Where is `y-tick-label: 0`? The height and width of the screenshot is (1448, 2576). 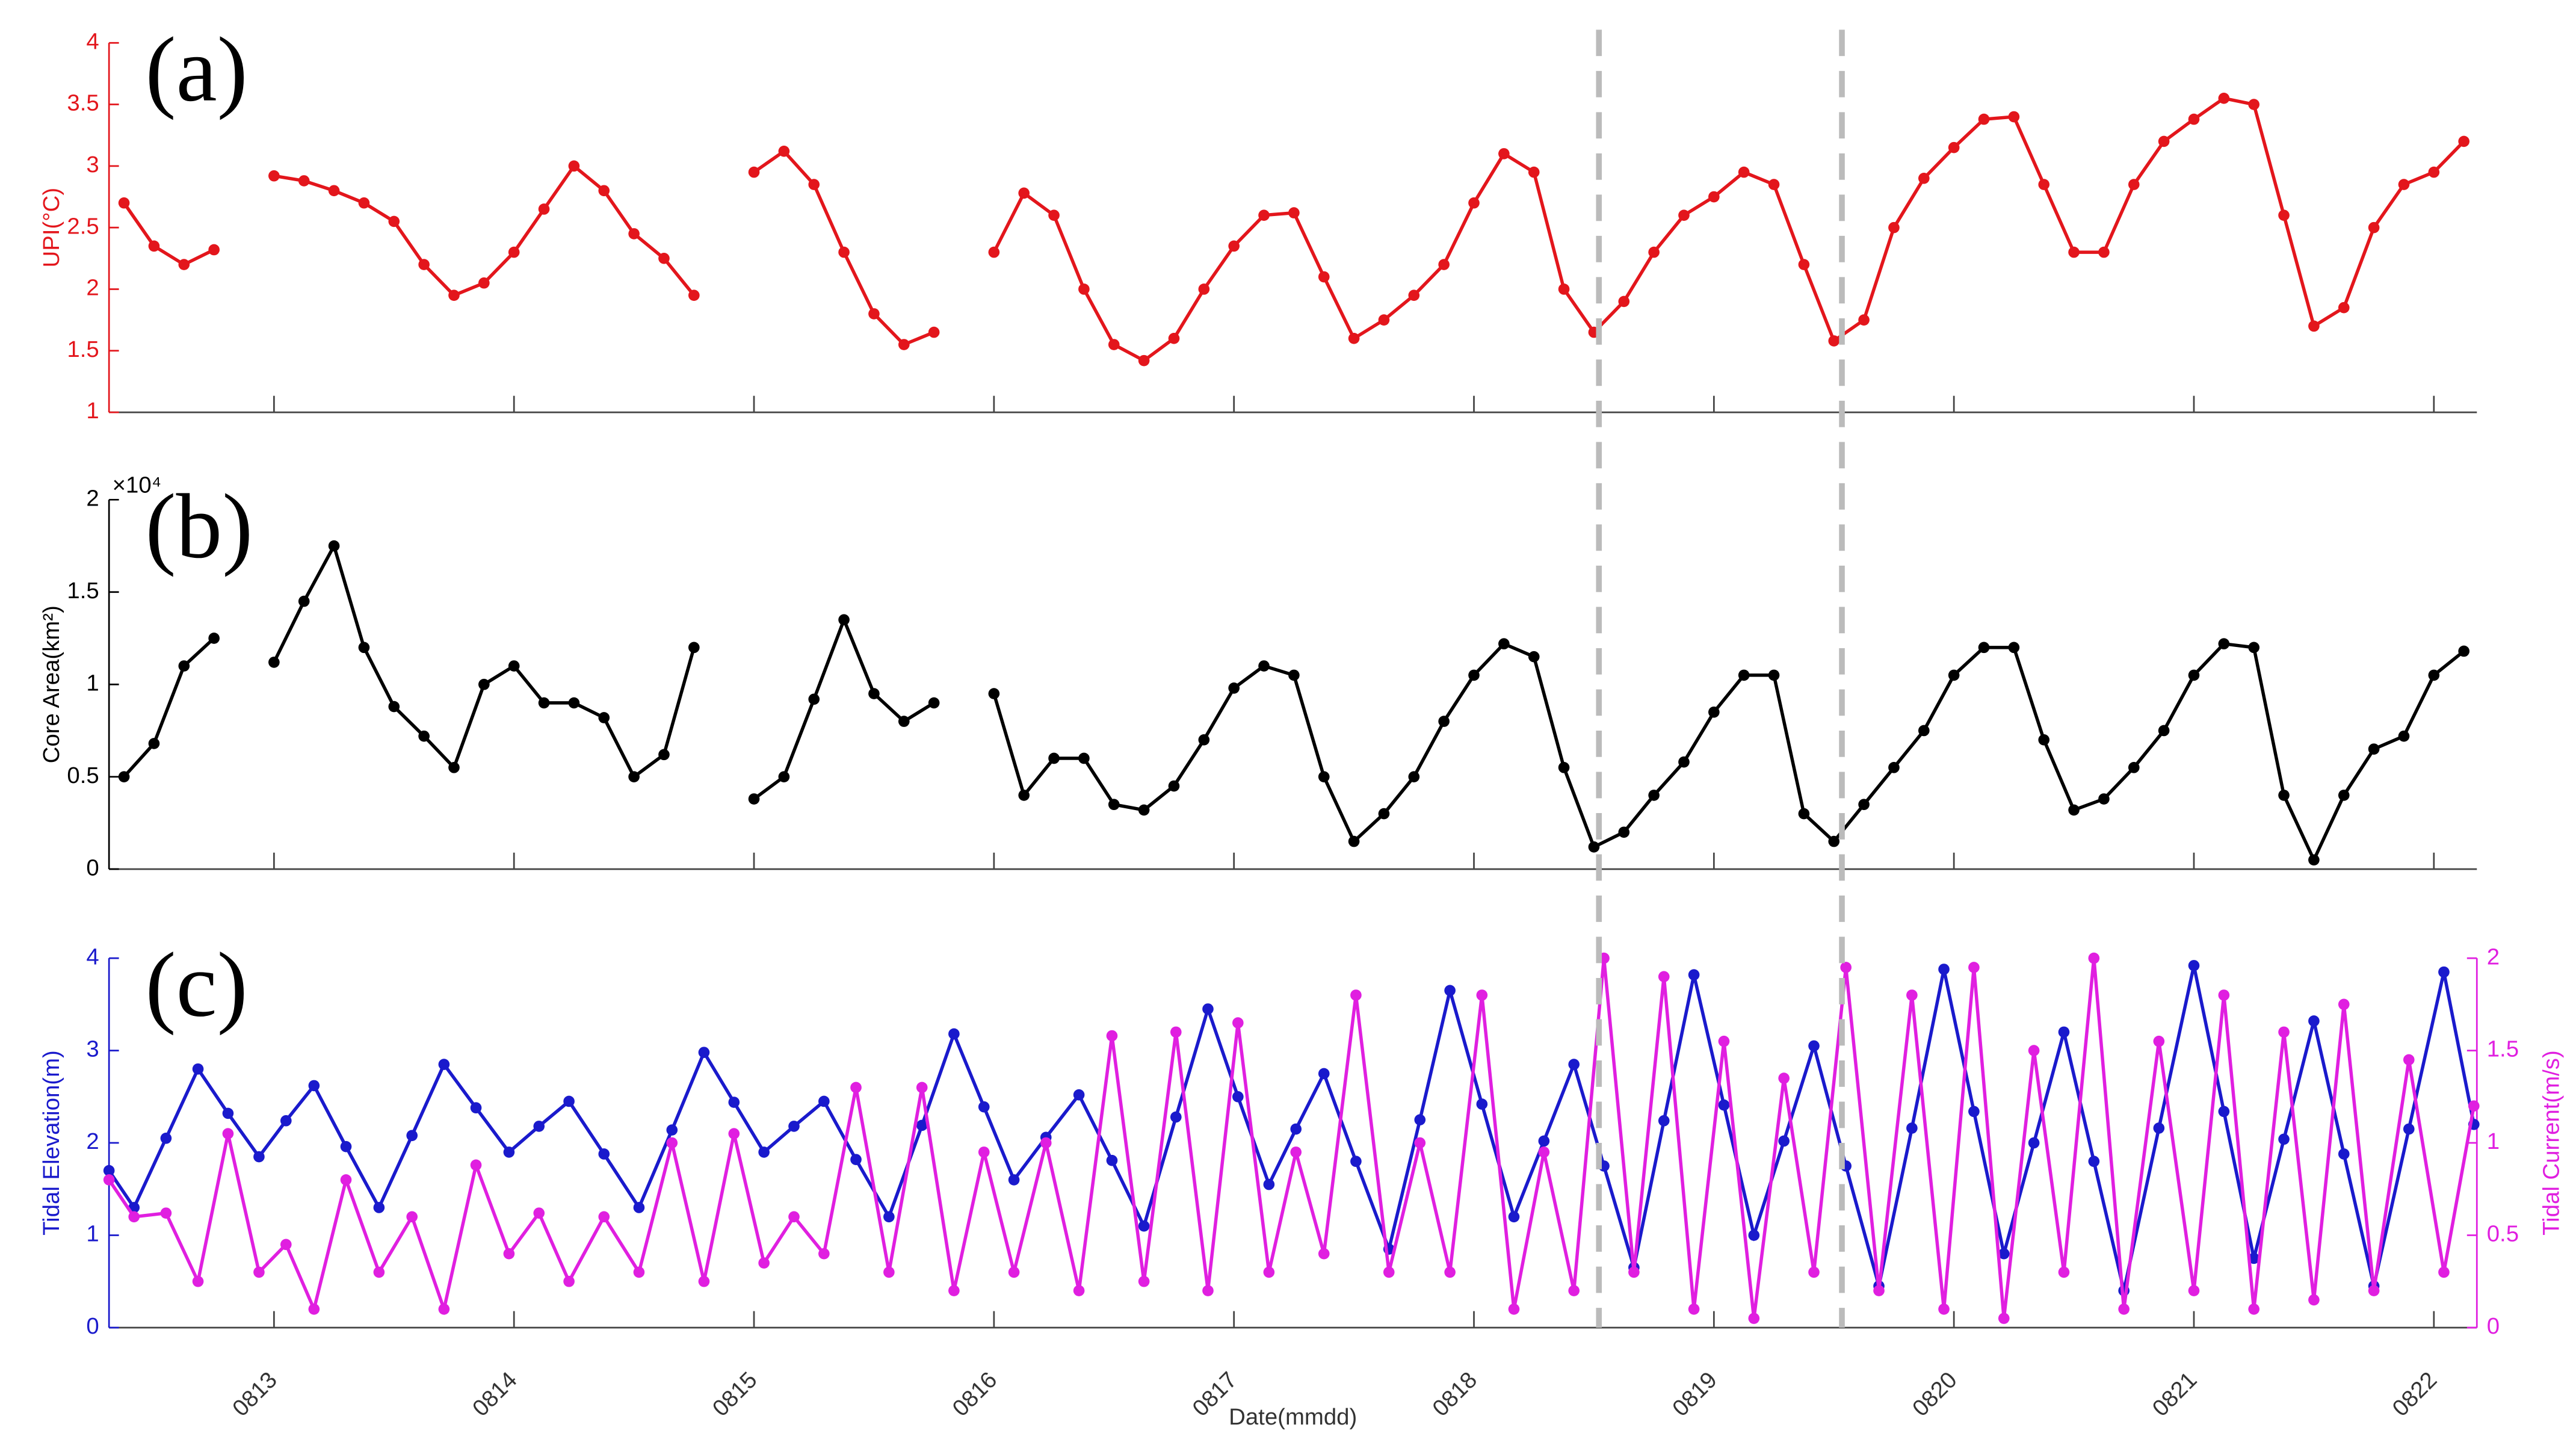
y-tick-label: 0 is located at coordinates (92, 1326).